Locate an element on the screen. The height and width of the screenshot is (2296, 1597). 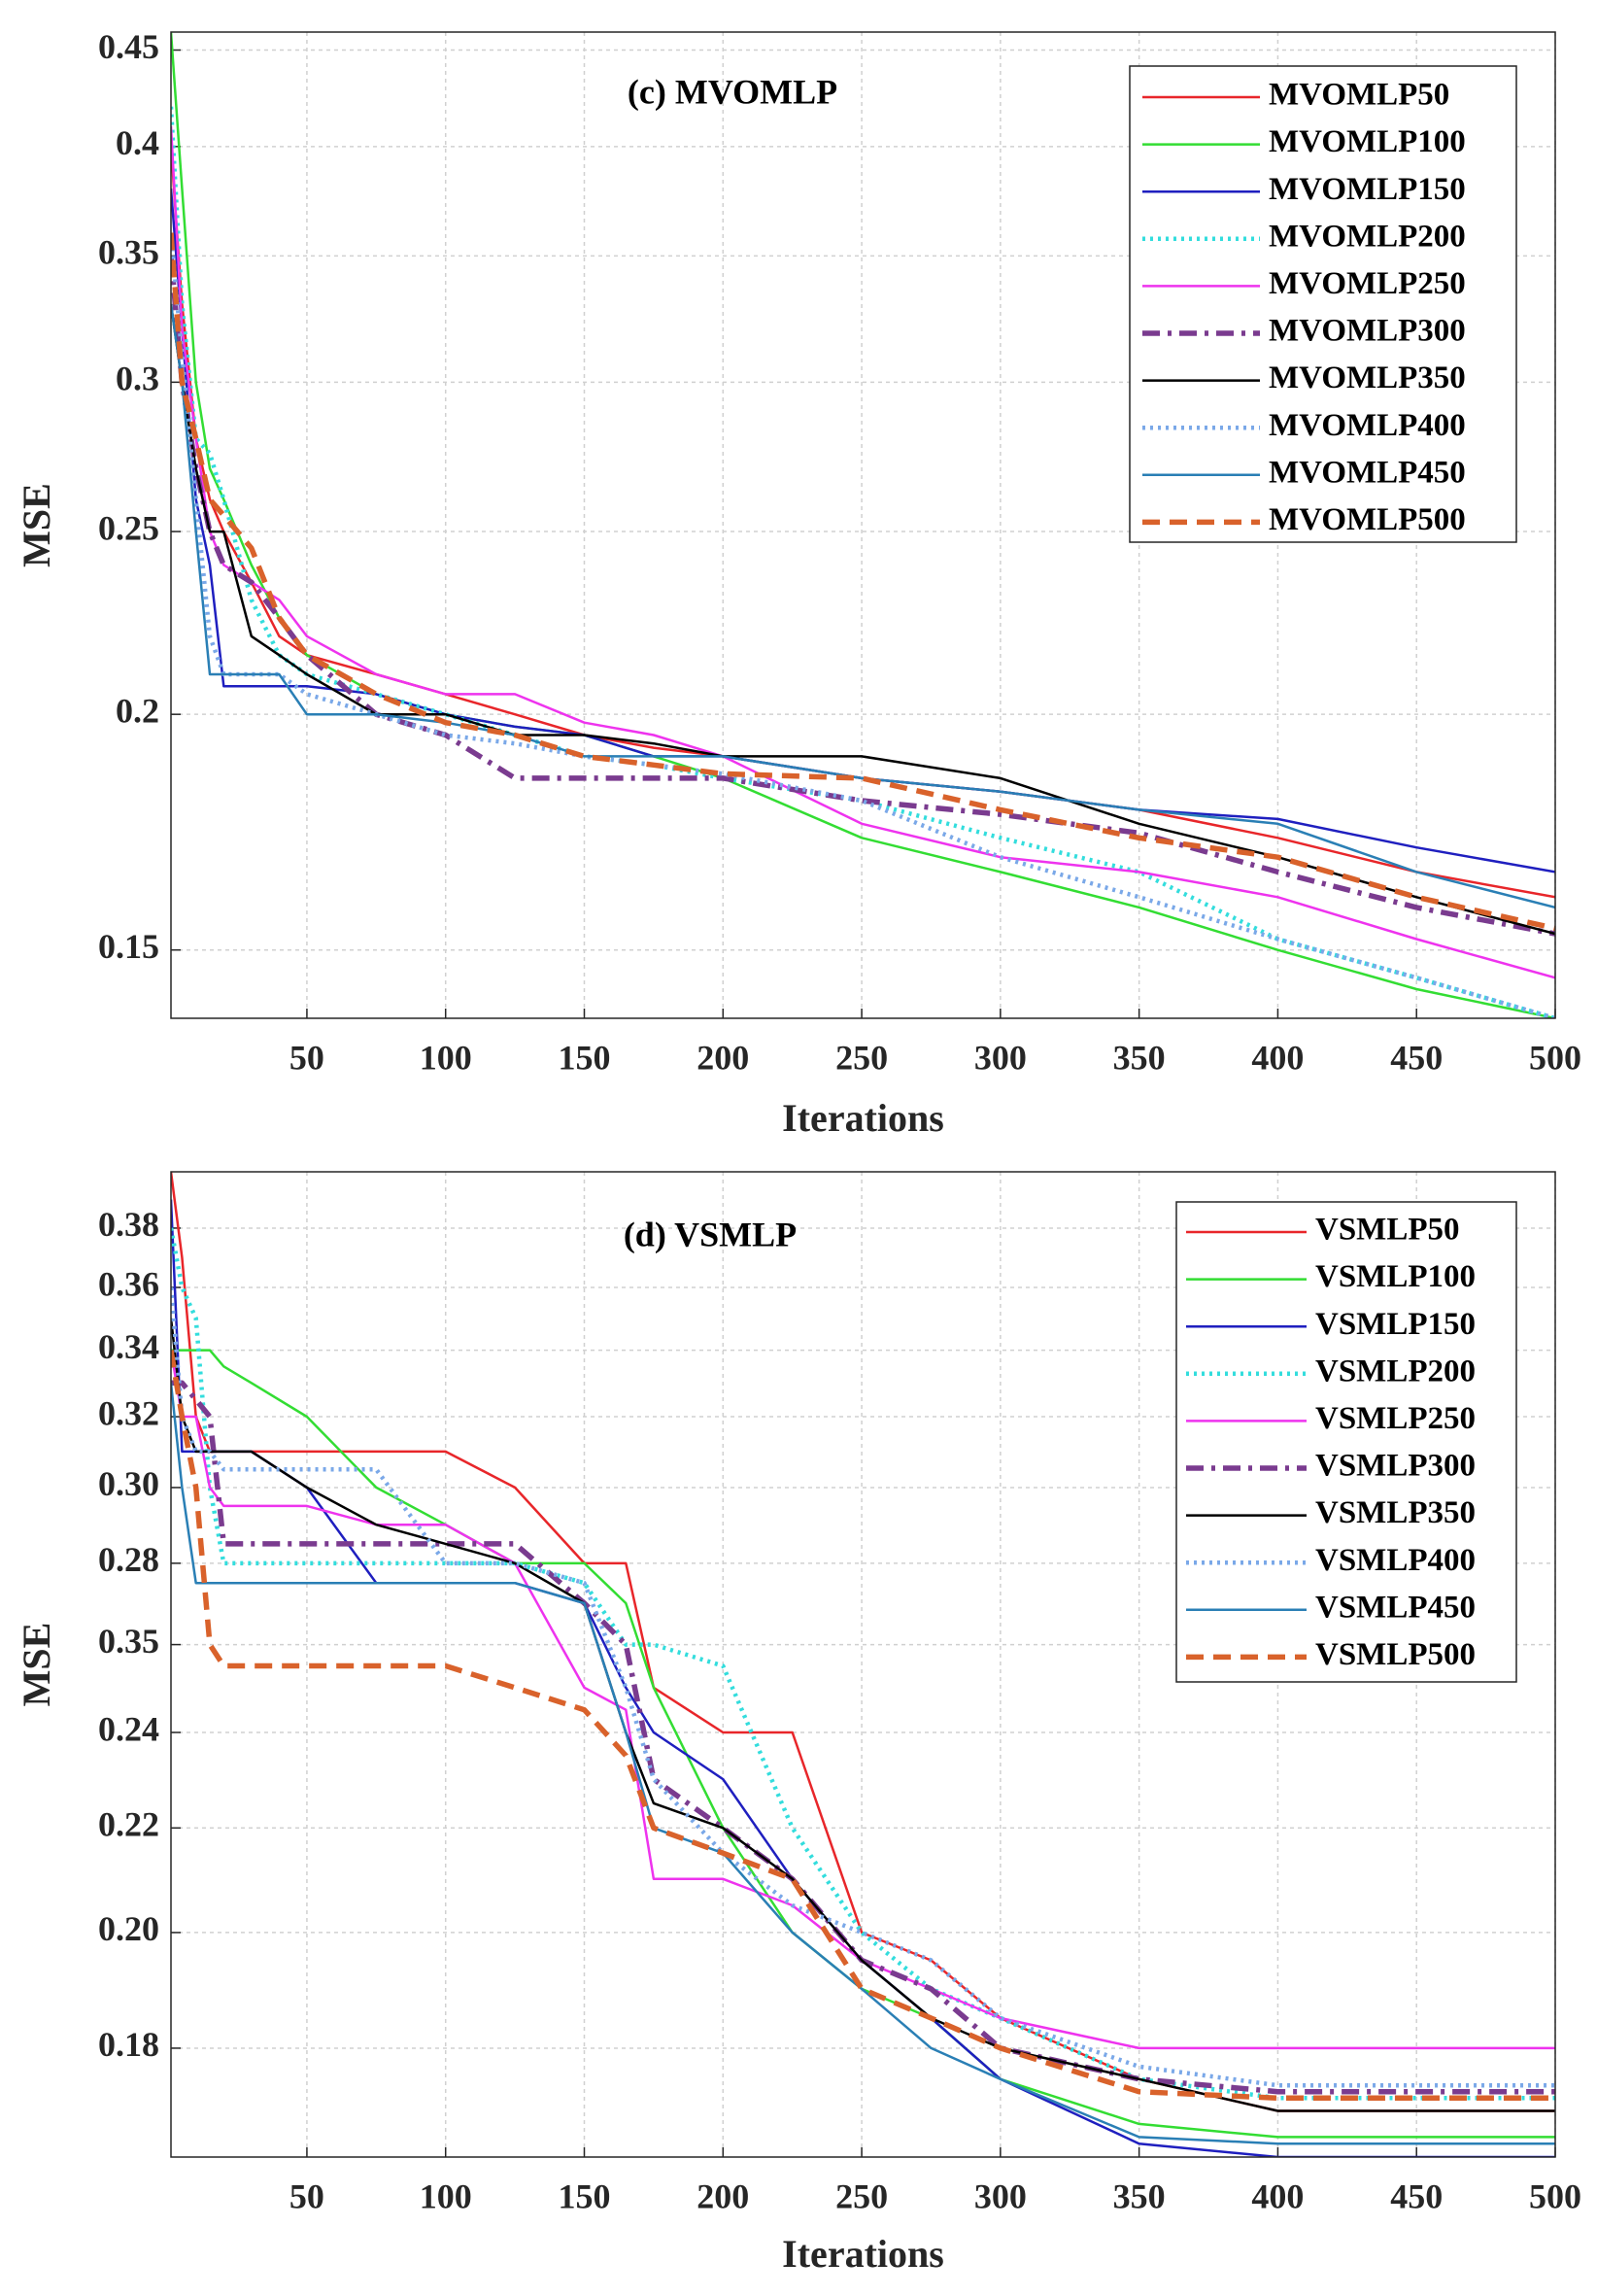
y-tick-label: 0.38 is located at coordinates (128, 1224).